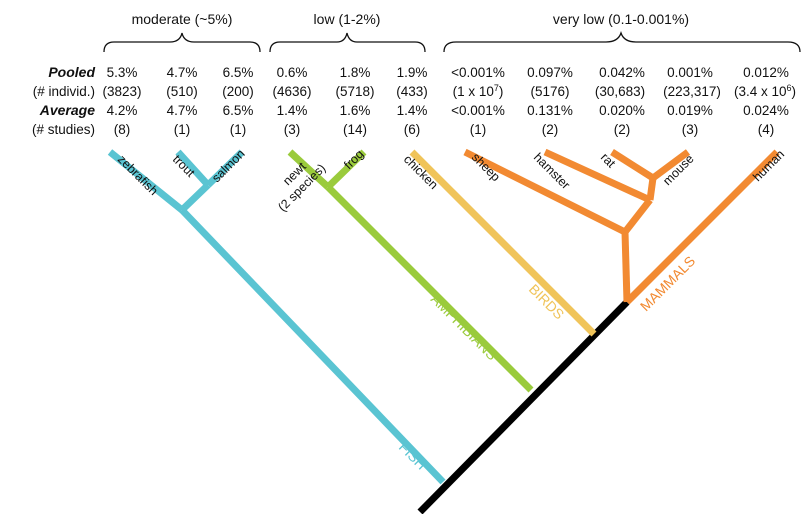 This screenshot has width=808, height=514. What do you see at coordinates (122, 110) in the screenshot?
I see `average-value: 4.2%` at bounding box center [122, 110].